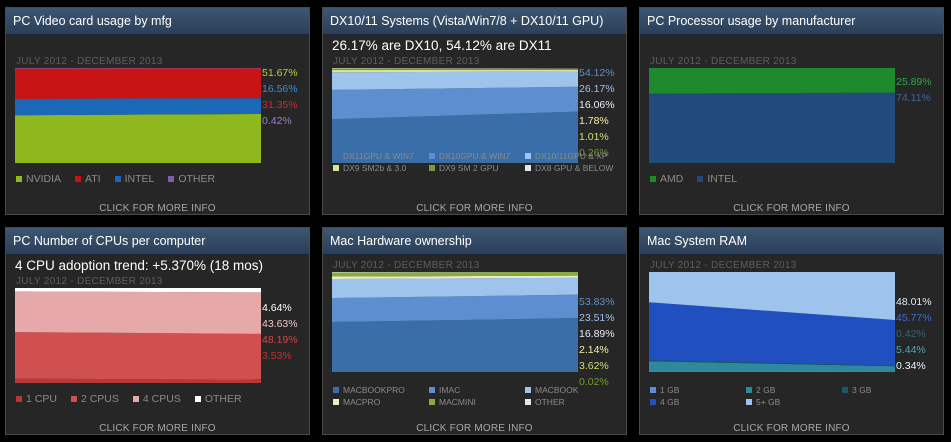  Describe the element at coordinates (772, 334) in the screenshot. I see `area-series-4-gb` at that location.